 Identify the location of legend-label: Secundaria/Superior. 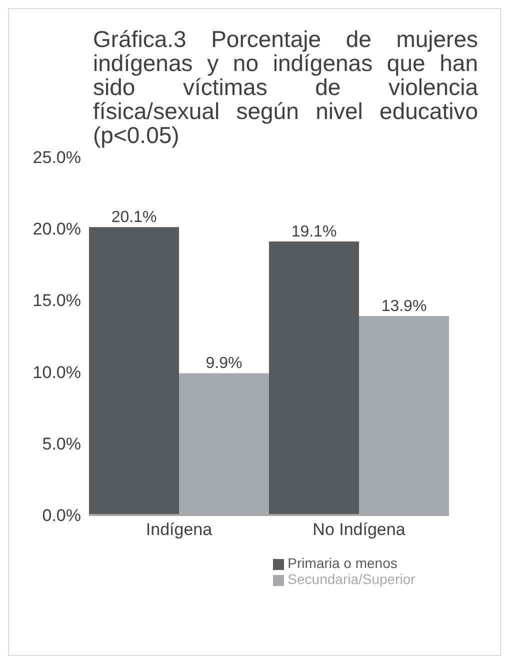
(352, 579).